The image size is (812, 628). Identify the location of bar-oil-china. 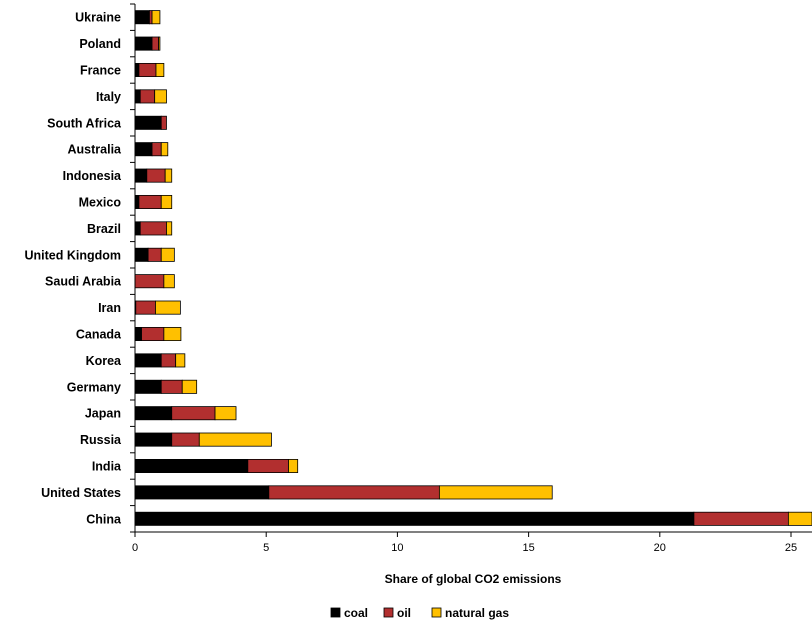
(741, 518).